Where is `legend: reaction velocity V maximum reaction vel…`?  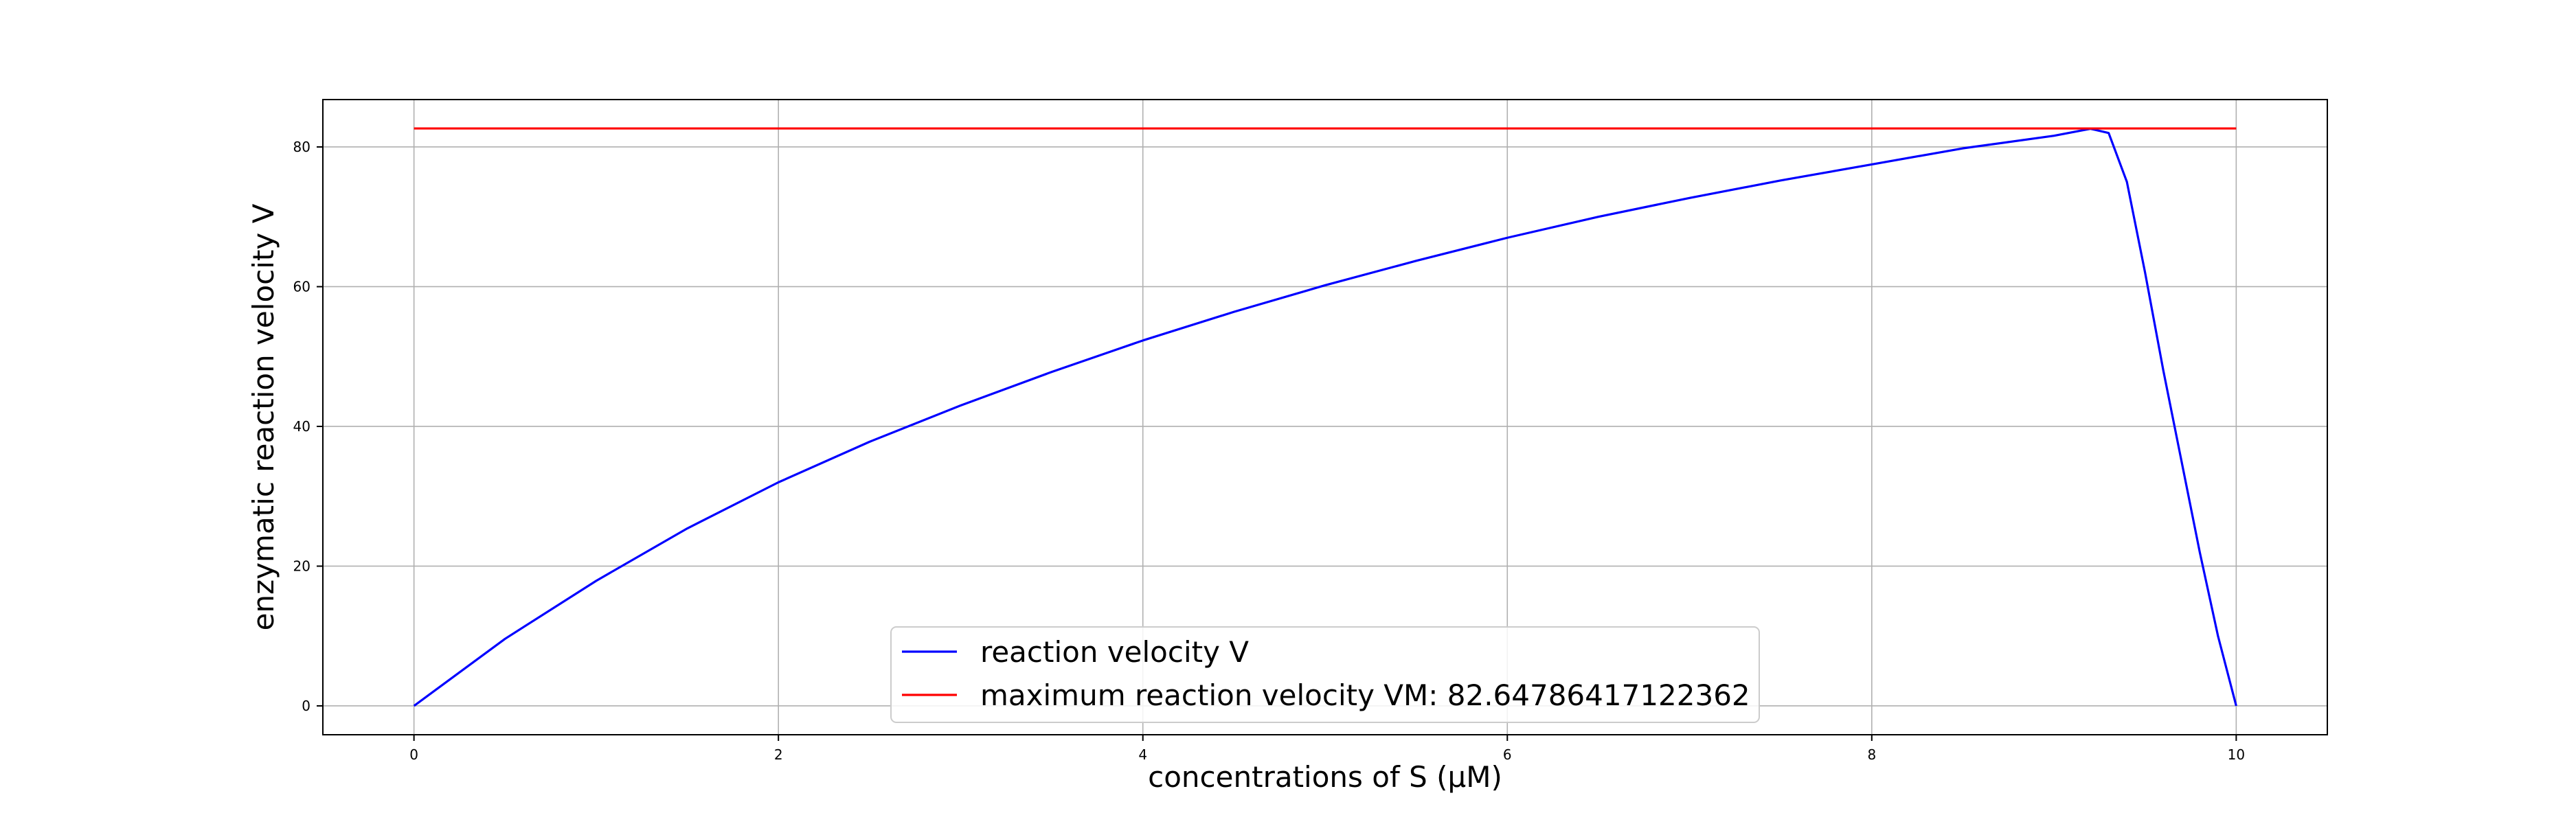 legend: reaction velocity V maximum reaction vel… is located at coordinates (1325, 674).